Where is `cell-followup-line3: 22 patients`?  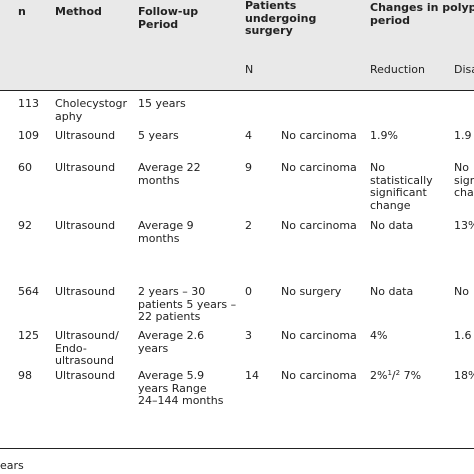
cell-followup-line3: 22 patients is located at coordinates (169, 316).